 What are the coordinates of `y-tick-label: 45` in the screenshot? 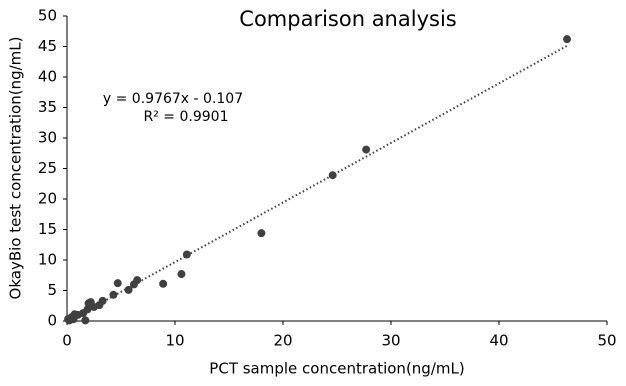 It's located at (47, 46).